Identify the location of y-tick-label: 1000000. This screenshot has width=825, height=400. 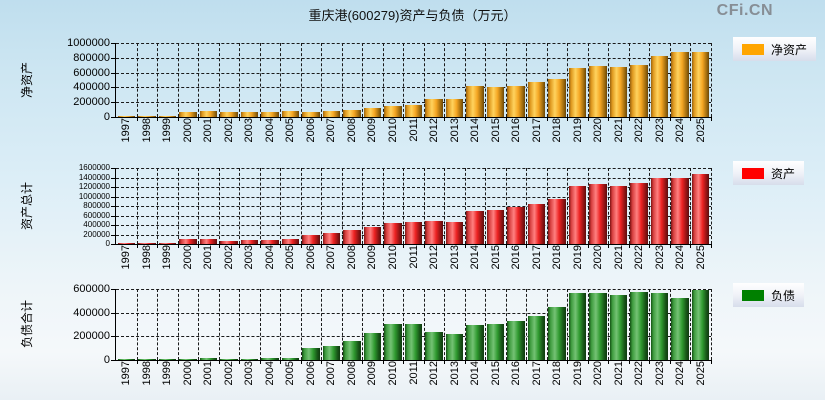
(94, 196).